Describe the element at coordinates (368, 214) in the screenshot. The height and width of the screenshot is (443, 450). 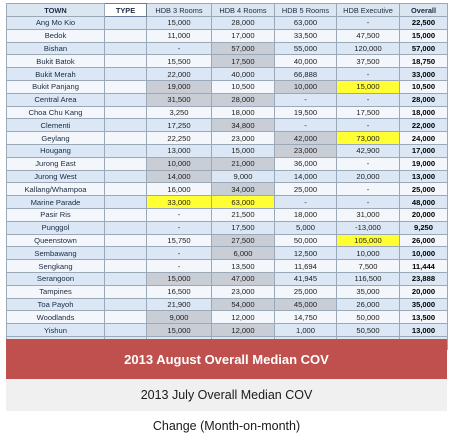
I see `value-cell-ex: 31,000` at that location.